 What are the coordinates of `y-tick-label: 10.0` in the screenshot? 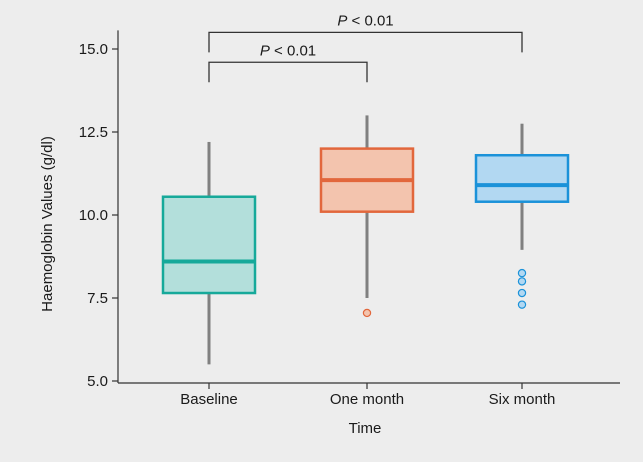 It's located at (93, 215).